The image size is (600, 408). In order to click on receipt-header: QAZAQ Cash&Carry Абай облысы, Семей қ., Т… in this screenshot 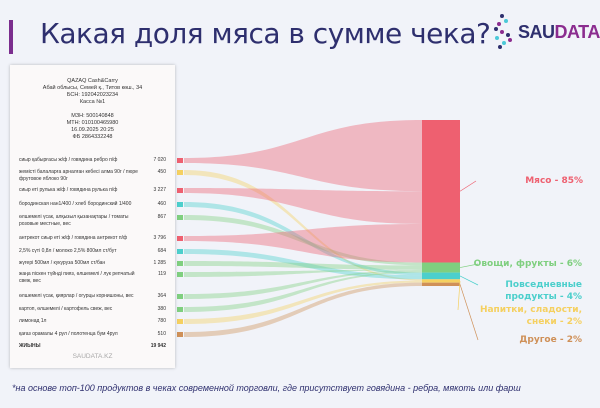, I will do `click(92, 109)`.